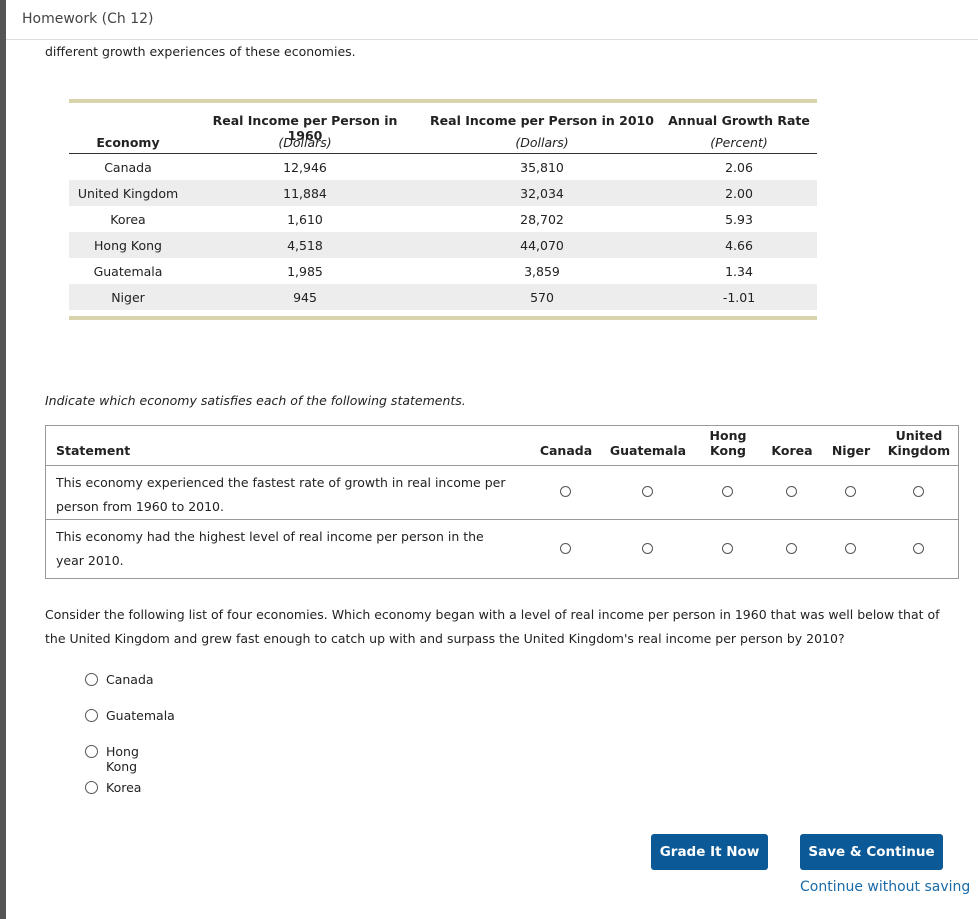 The height and width of the screenshot is (919, 978). What do you see at coordinates (3, 459) in the screenshot?
I see `side-strip` at bounding box center [3, 459].